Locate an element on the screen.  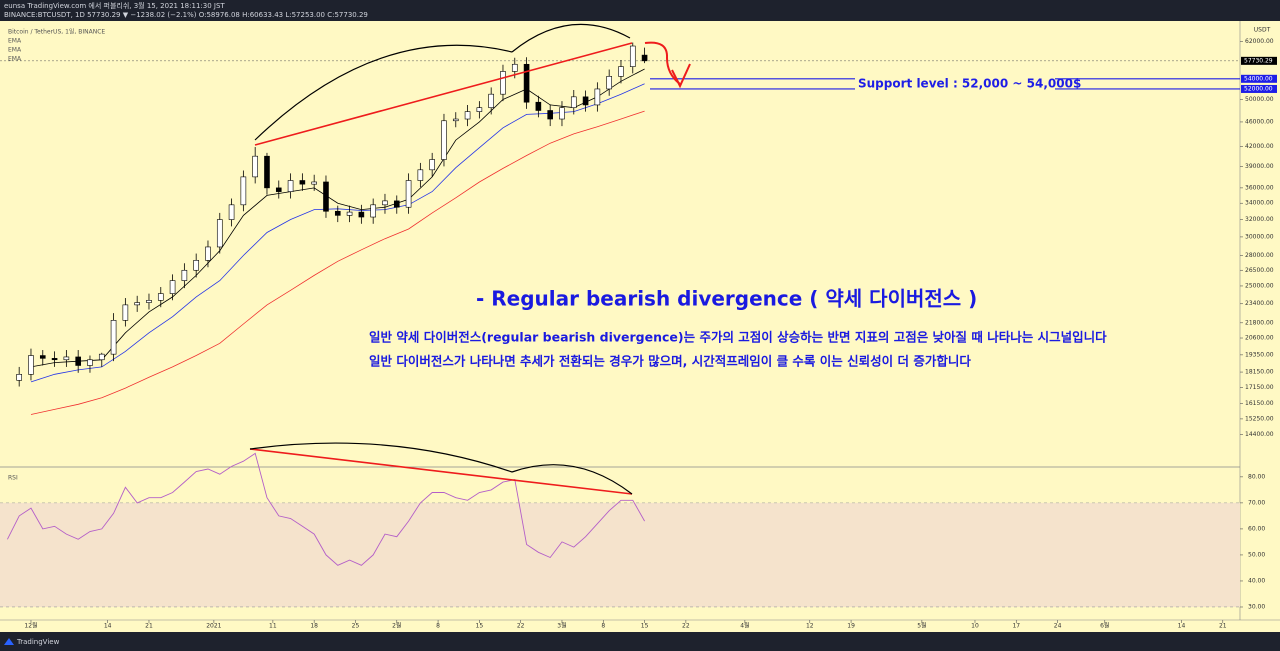
y-tick-label: 39000.00 is located at coordinates (1259, 166).